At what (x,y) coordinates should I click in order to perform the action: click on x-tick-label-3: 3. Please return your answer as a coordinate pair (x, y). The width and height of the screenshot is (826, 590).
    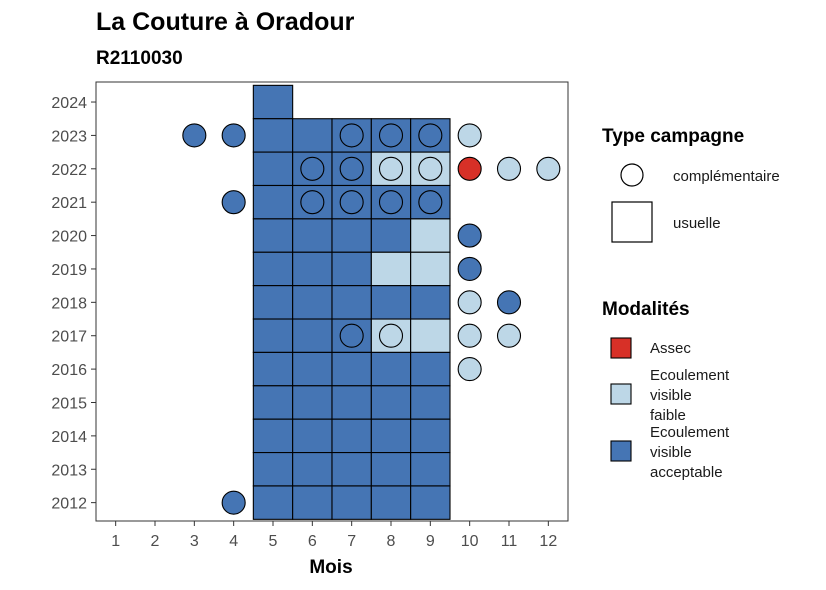
    Looking at the image, I should click on (194, 541).